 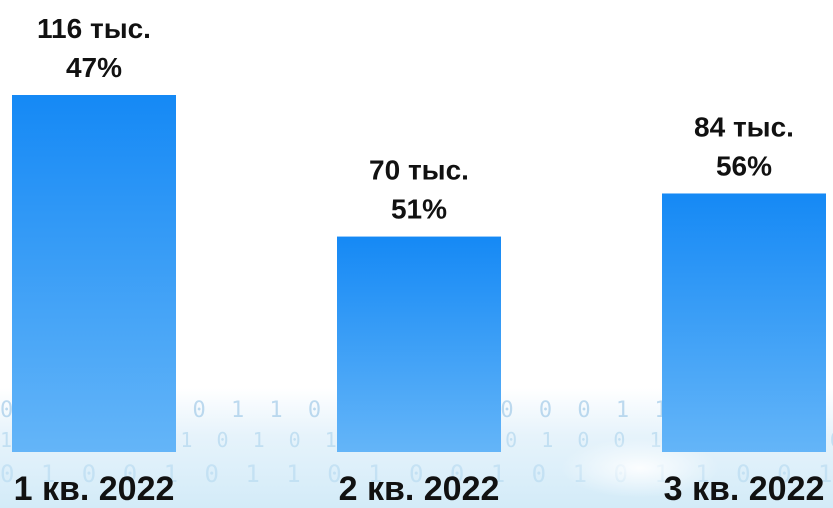 I want to click on category-label-2: 2 кв. 2022, so click(x=419, y=489).